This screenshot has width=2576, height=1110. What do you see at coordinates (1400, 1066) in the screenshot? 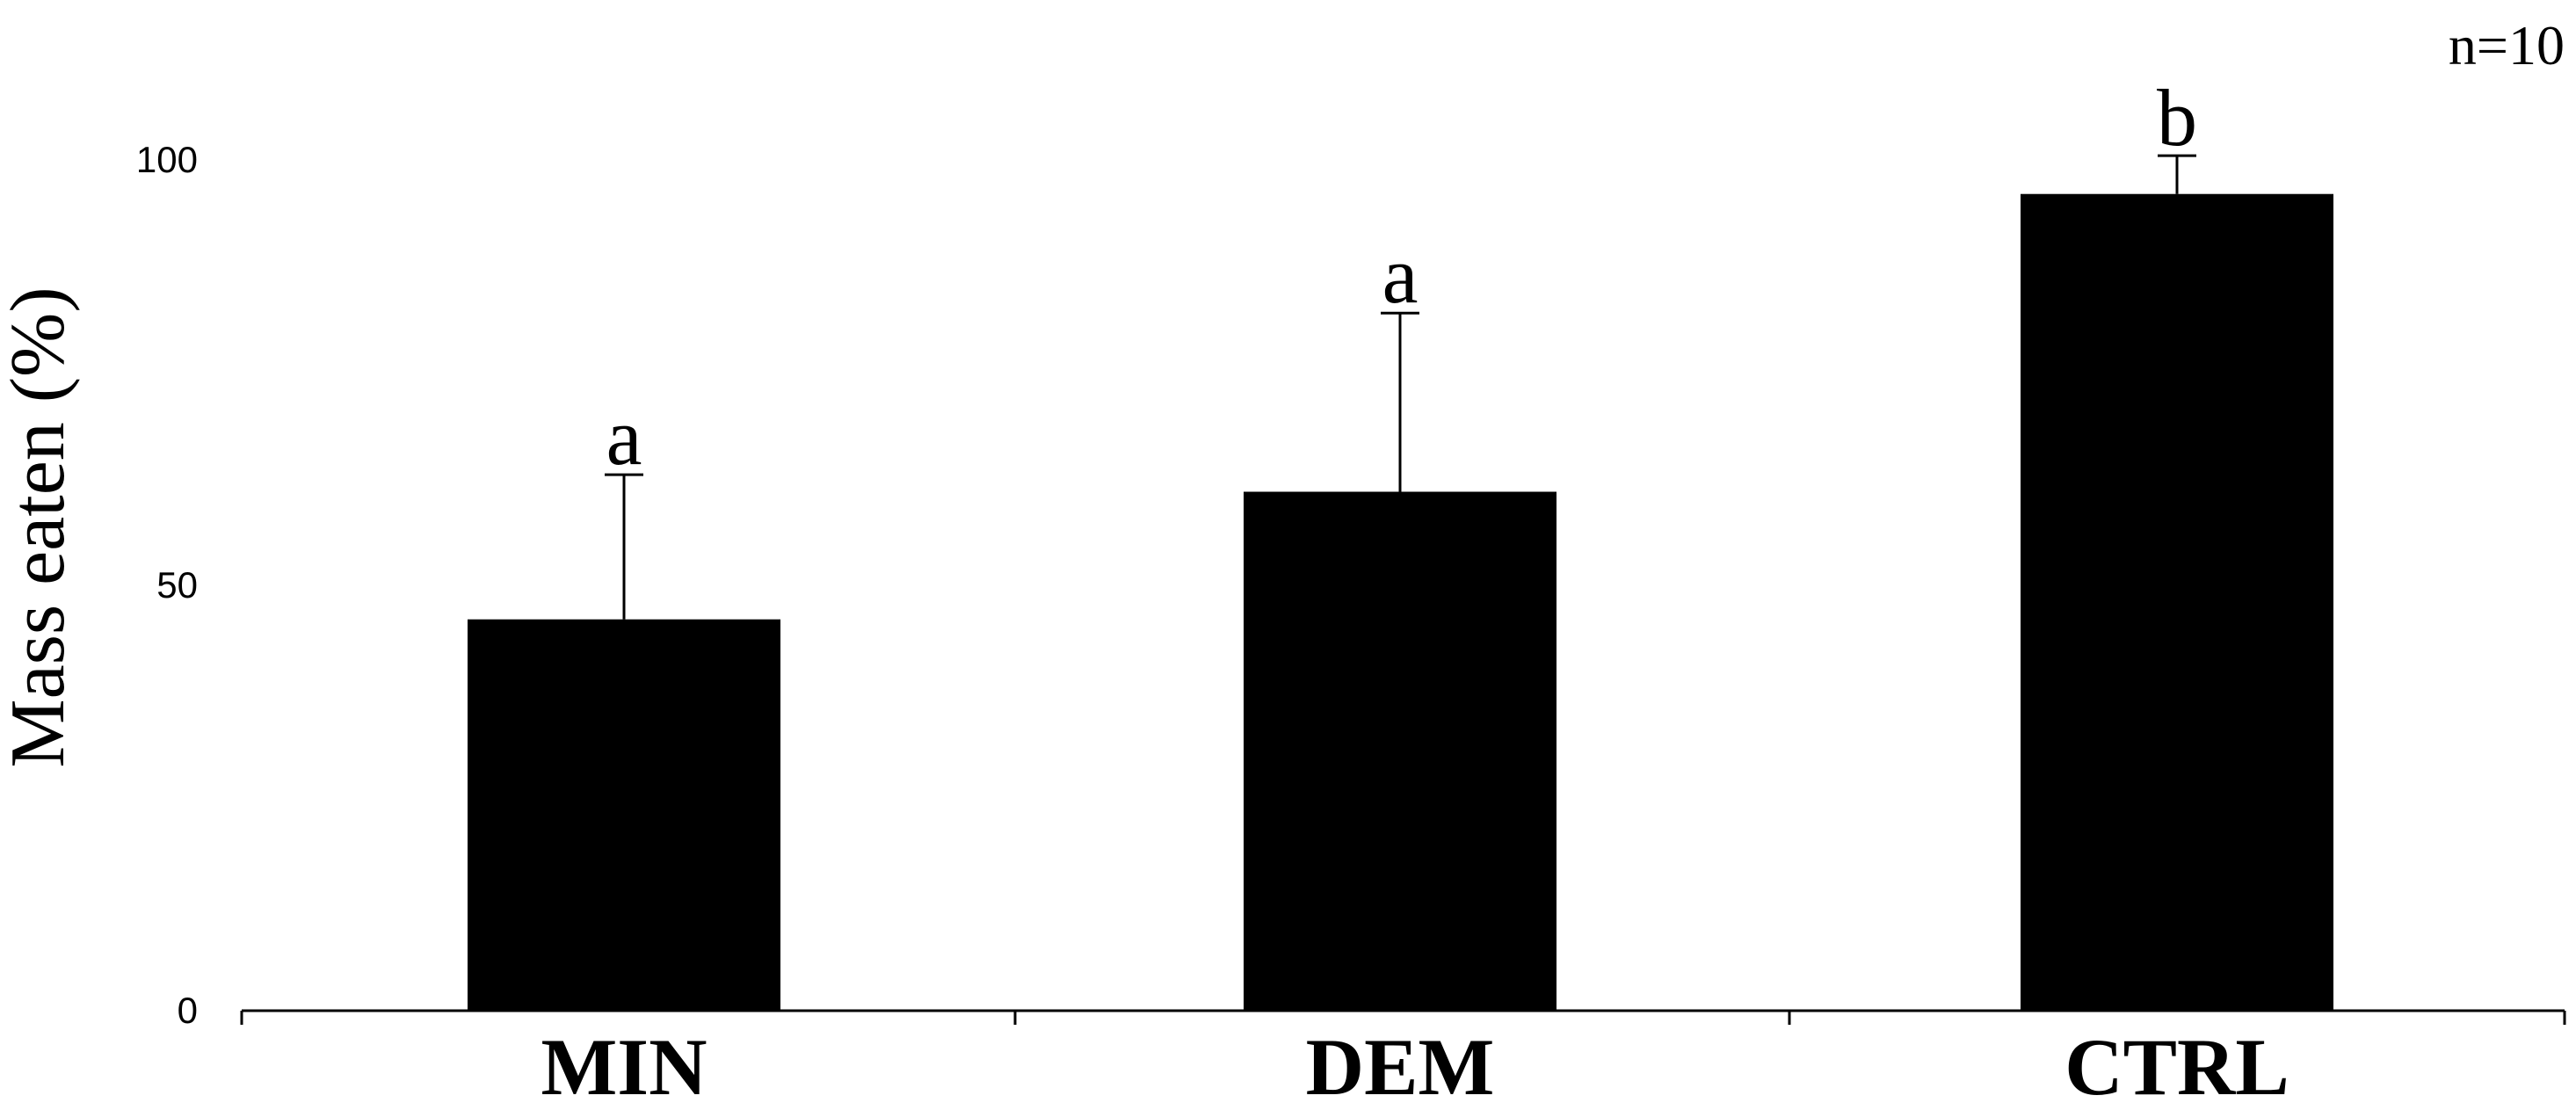
I see `category-label-dem: DEM` at bounding box center [1400, 1066].